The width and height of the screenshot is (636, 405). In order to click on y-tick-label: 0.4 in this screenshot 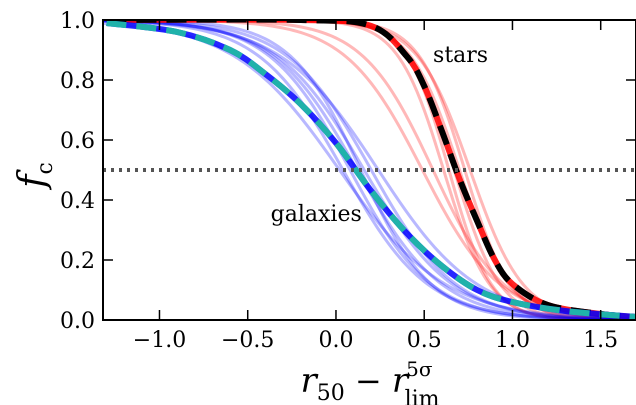, I will do `click(77, 201)`.